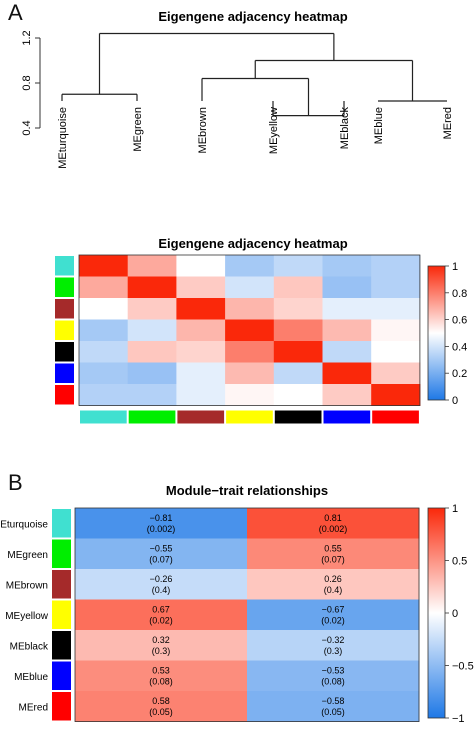 The height and width of the screenshot is (729, 474). What do you see at coordinates (63, 138) in the screenshot?
I see `dendrogram-leaf-label: MEturquoise` at bounding box center [63, 138].